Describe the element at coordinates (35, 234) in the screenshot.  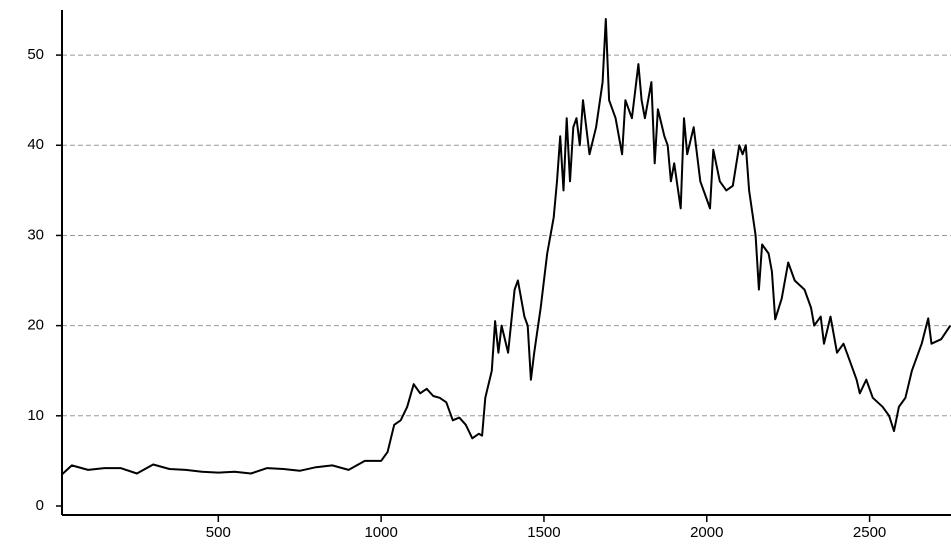
I see `y-tick-label: 30` at that location.